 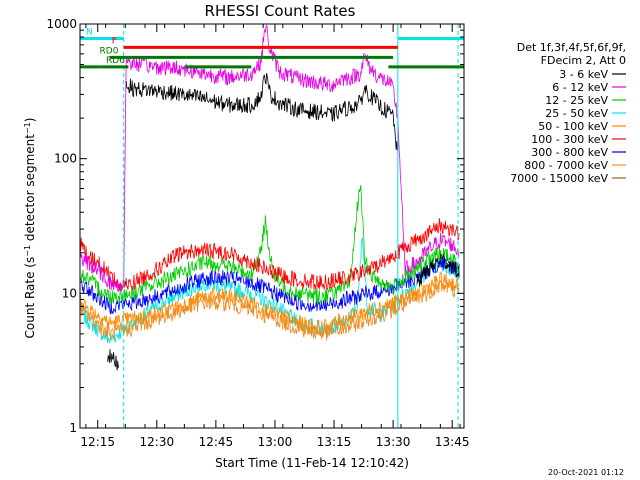 I want to click on y-tick-label: 100, so click(x=65, y=159).